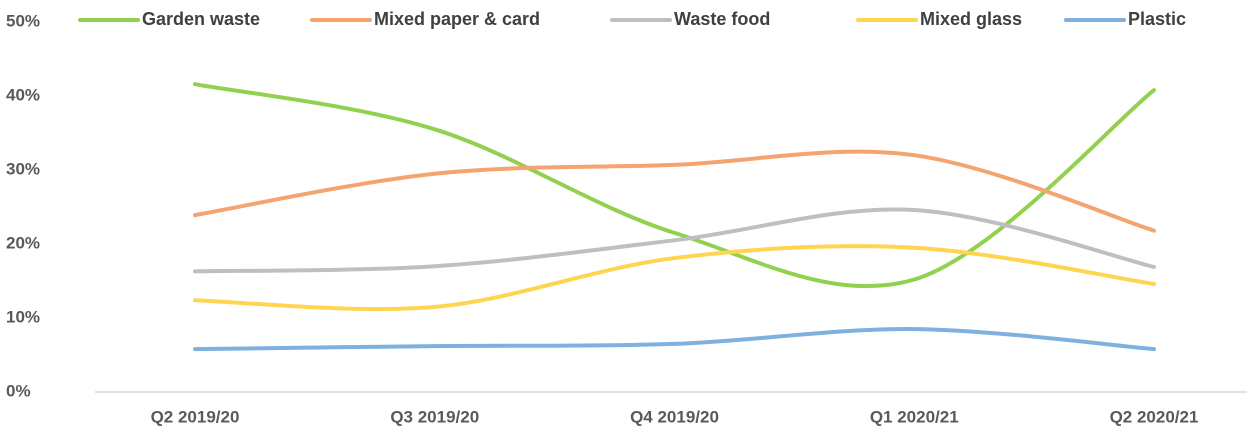 This screenshot has width=1257, height=435. Describe the element at coordinates (201, 19) in the screenshot. I see `legend-label: Garden waste` at that location.